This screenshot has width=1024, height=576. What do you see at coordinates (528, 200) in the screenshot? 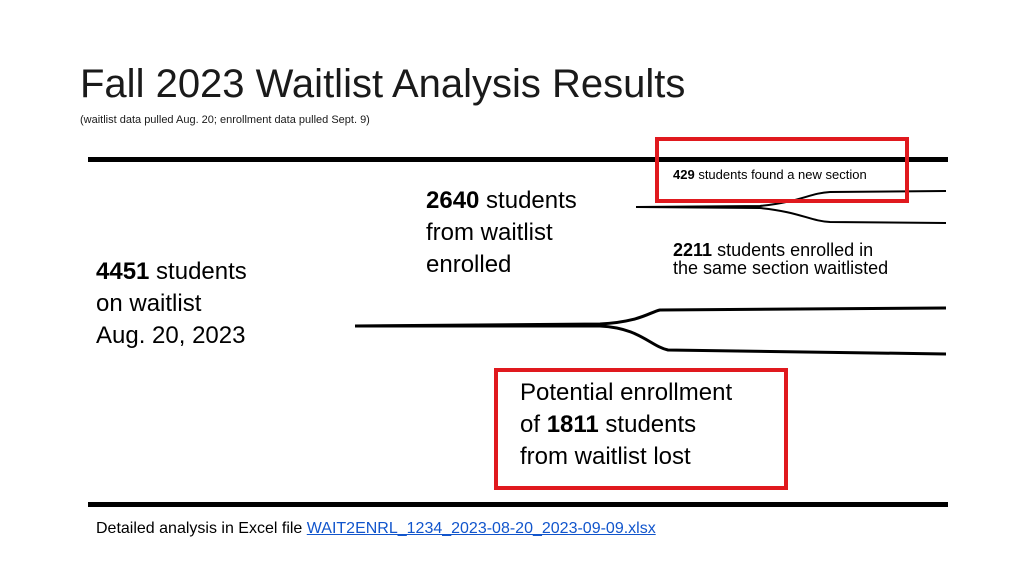
I see `enrolled-line1: students` at bounding box center [528, 200].